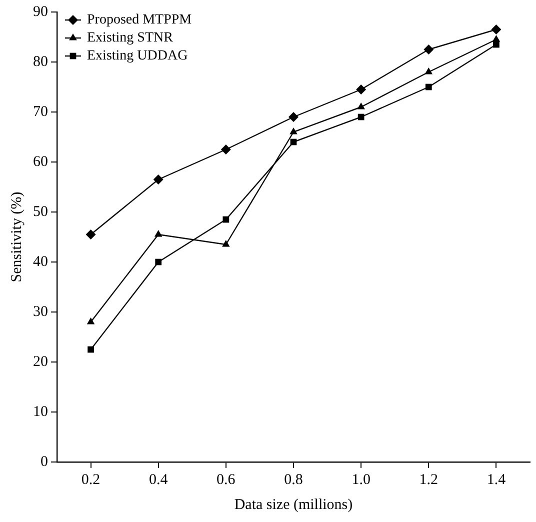 The image size is (536, 522). What do you see at coordinates (130, 38) in the screenshot?
I see `legend-label: Existing STNR` at bounding box center [130, 38].